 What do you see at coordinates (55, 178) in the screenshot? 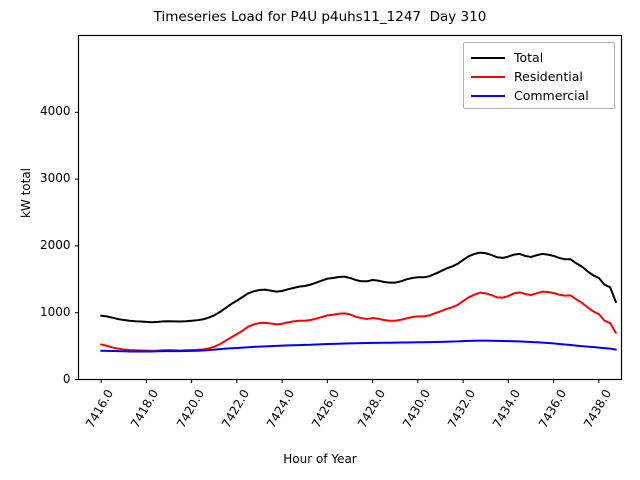
I see `y-tick-label: 3000` at bounding box center [55, 178].